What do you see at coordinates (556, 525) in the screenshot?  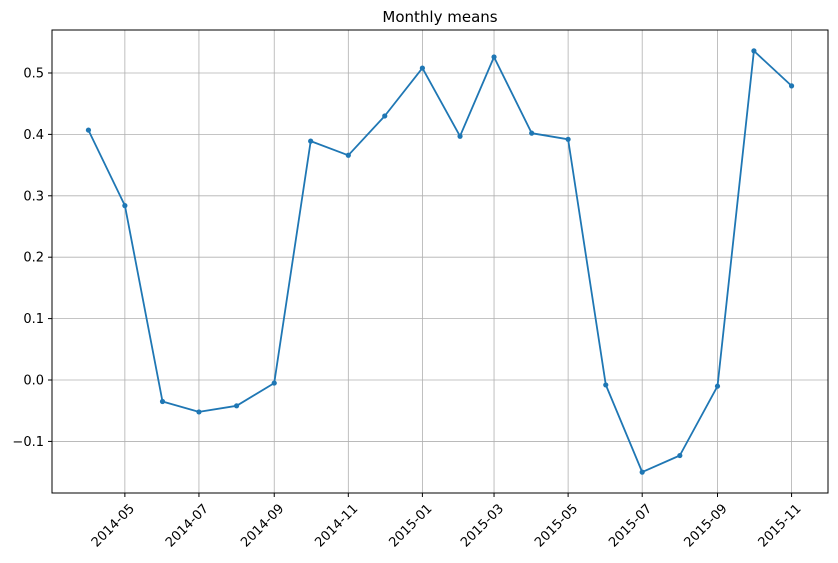 I see `x-tick-label: 2015-05` at bounding box center [556, 525].